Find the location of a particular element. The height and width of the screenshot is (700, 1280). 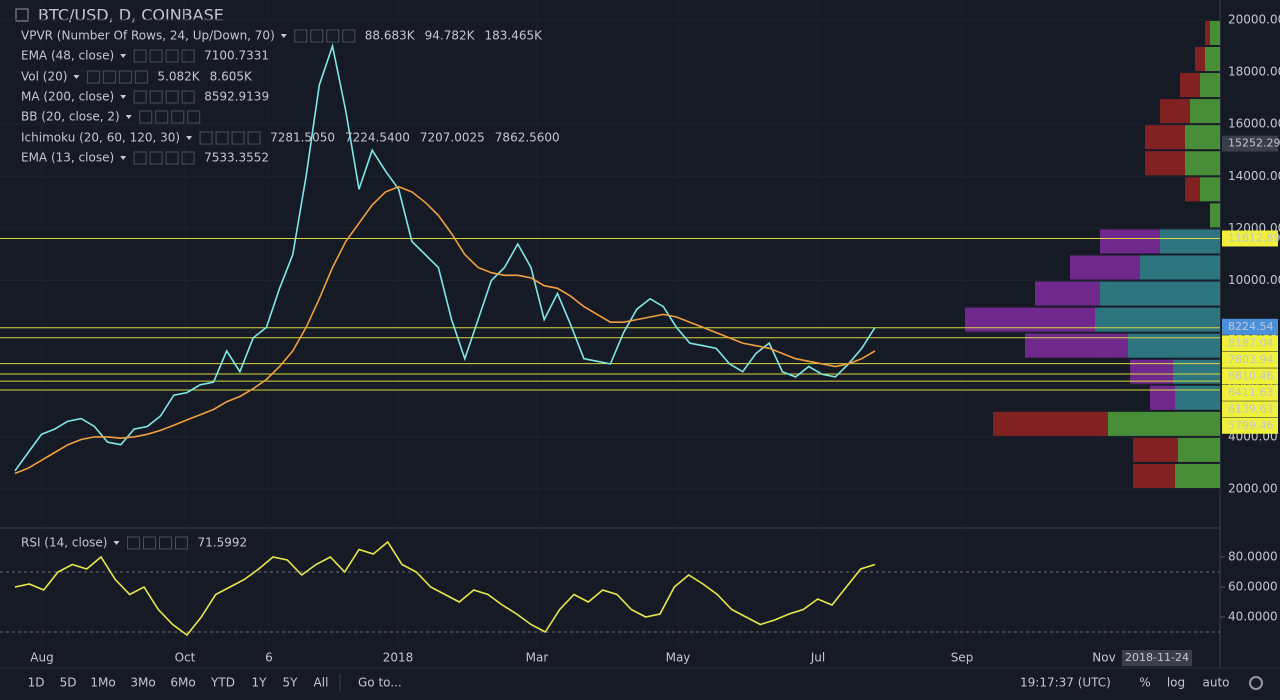

range-button: 3Mo is located at coordinates (142, 683).